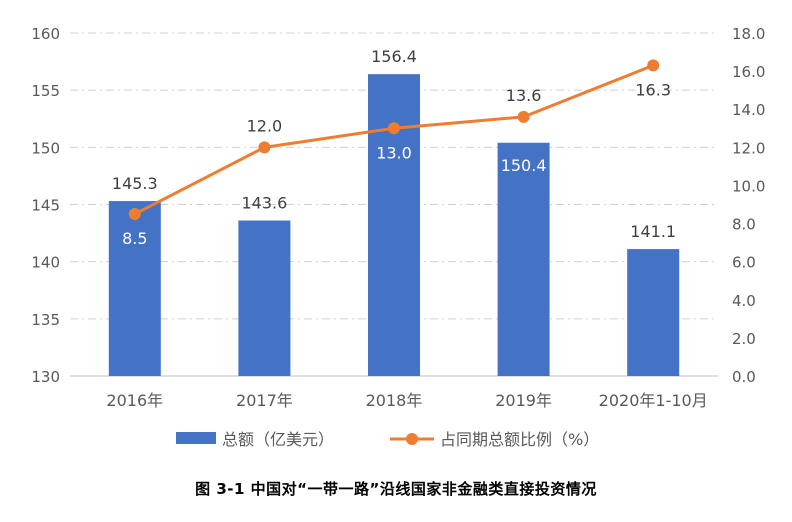 This screenshot has height=522, width=792. What do you see at coordinates (45, 263) in the screenshot?
I see `left-tick-label: 140` at bounding box center [45, 263].